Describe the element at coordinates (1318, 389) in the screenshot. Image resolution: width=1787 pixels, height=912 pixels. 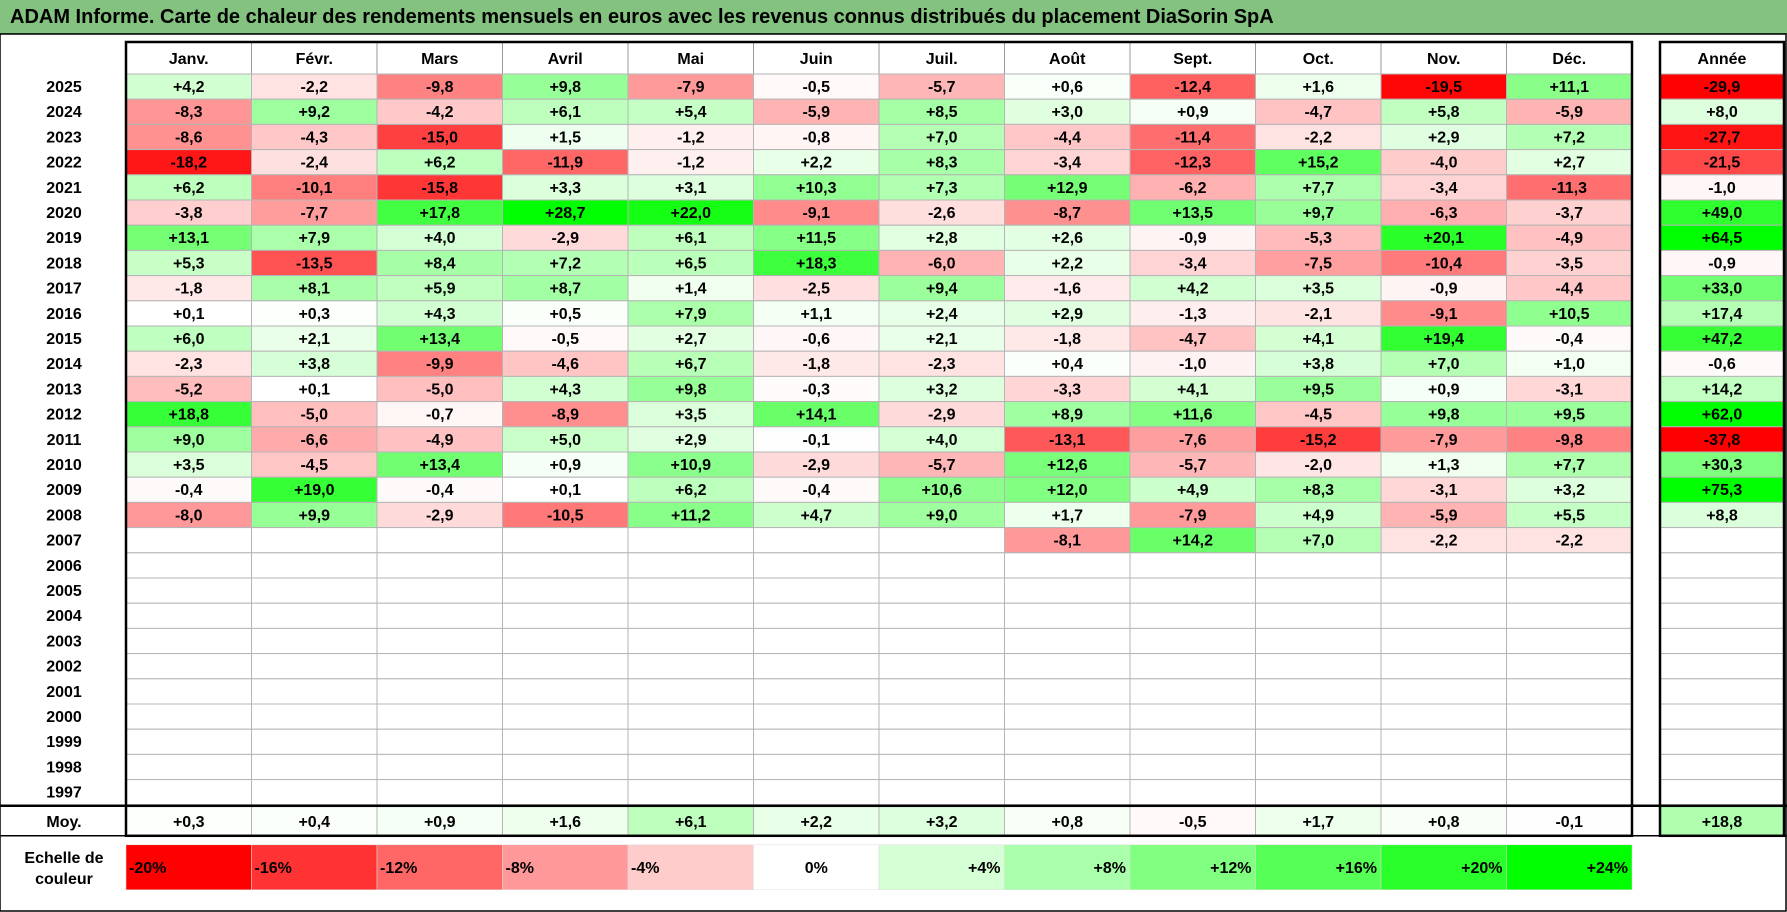
I see `heatmap-cell-value: +9,5` at that location.